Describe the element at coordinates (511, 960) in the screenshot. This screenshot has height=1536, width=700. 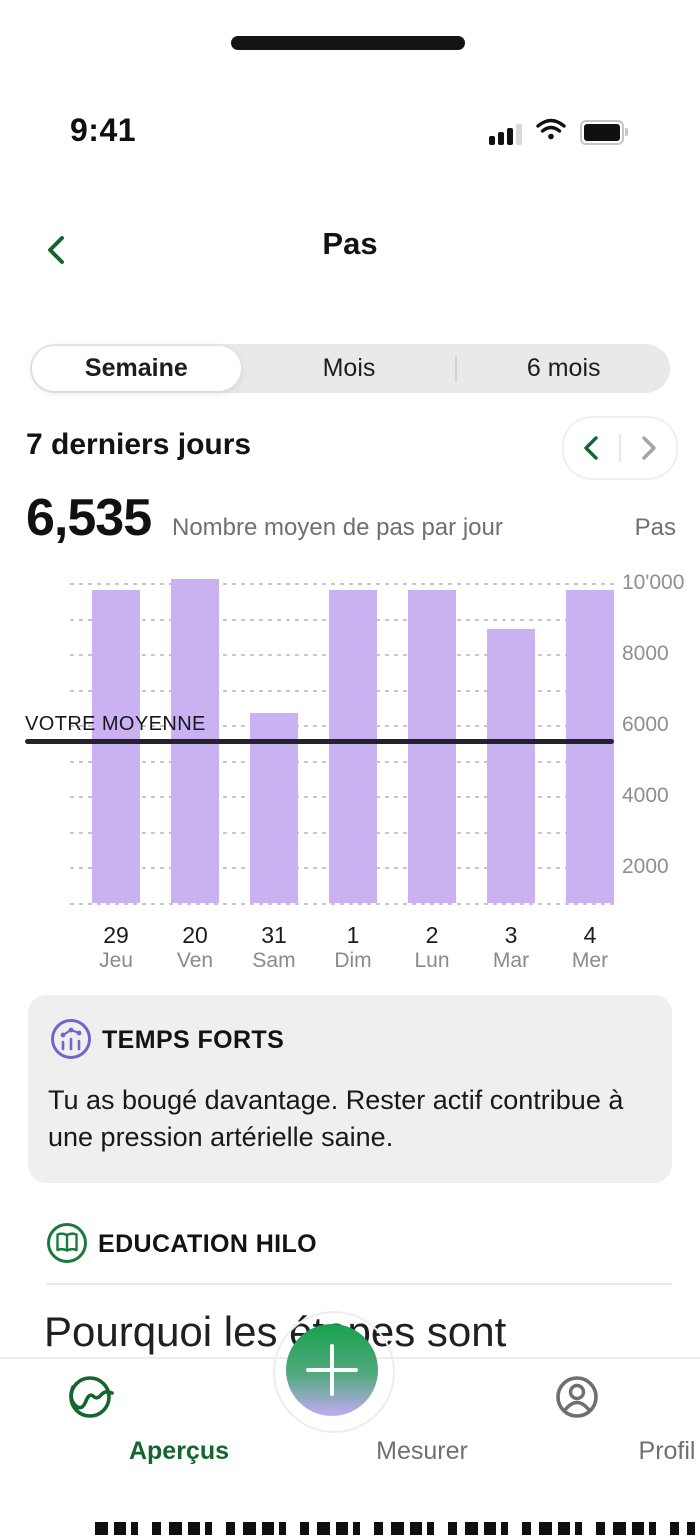
I see `x-axis-weekday-label: Mar` at that location.